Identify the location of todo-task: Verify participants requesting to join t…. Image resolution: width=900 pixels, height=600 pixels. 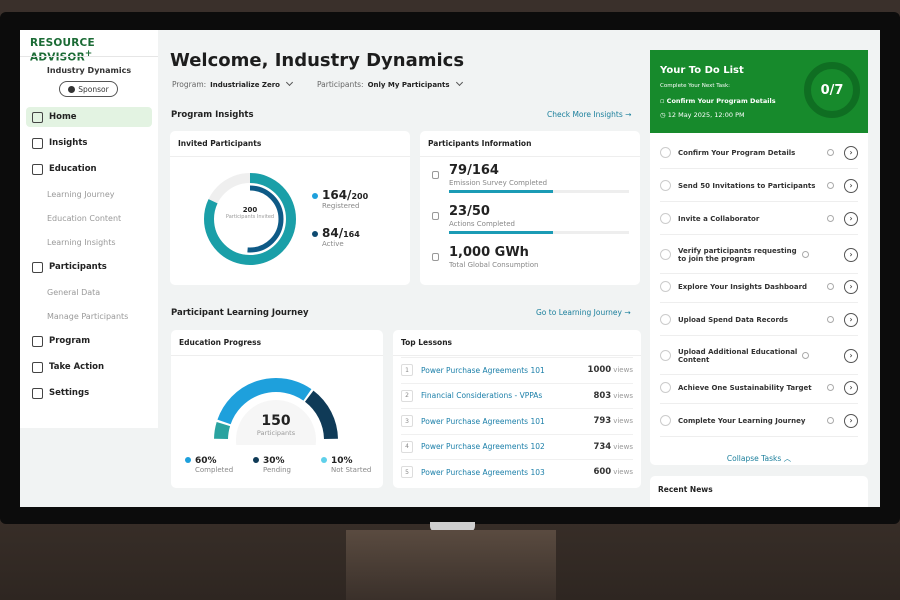
(759, 255).